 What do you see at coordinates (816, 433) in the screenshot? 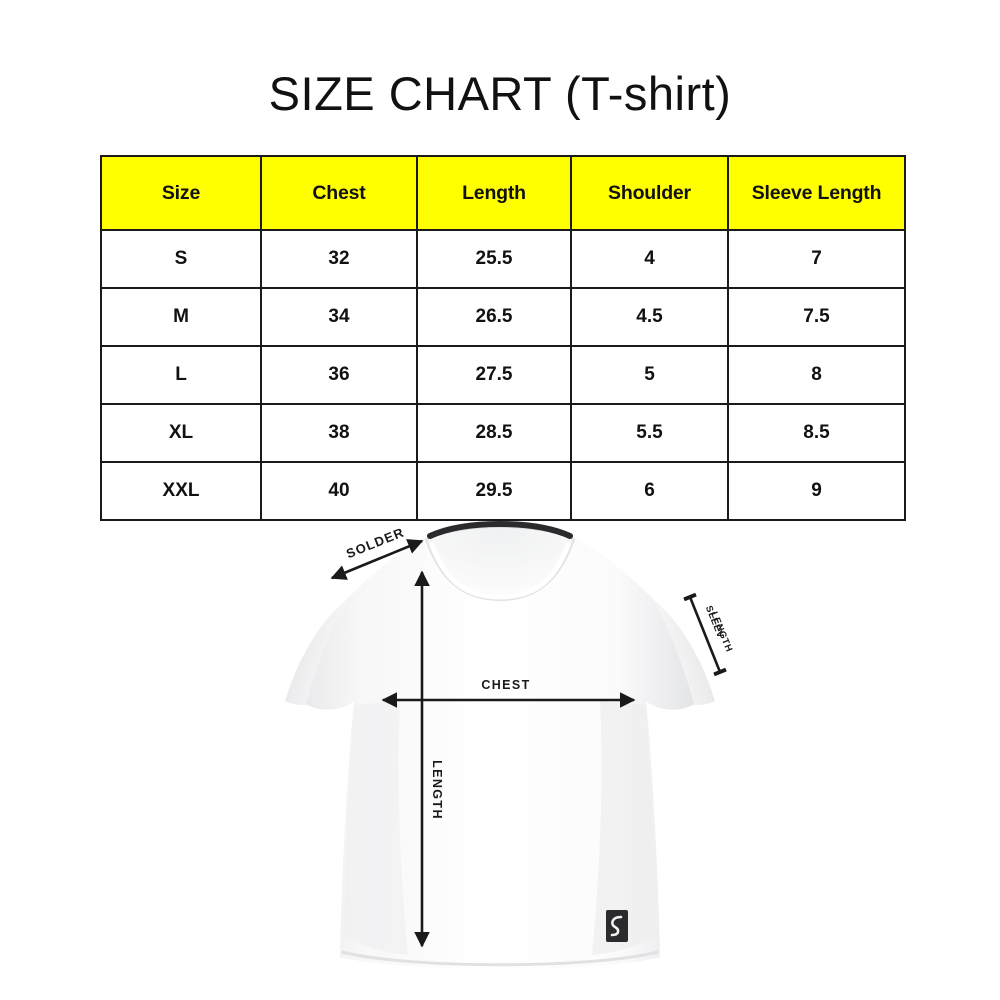
I see `cell-sleeve-length: 8.5` at bounding box center [816, 433].